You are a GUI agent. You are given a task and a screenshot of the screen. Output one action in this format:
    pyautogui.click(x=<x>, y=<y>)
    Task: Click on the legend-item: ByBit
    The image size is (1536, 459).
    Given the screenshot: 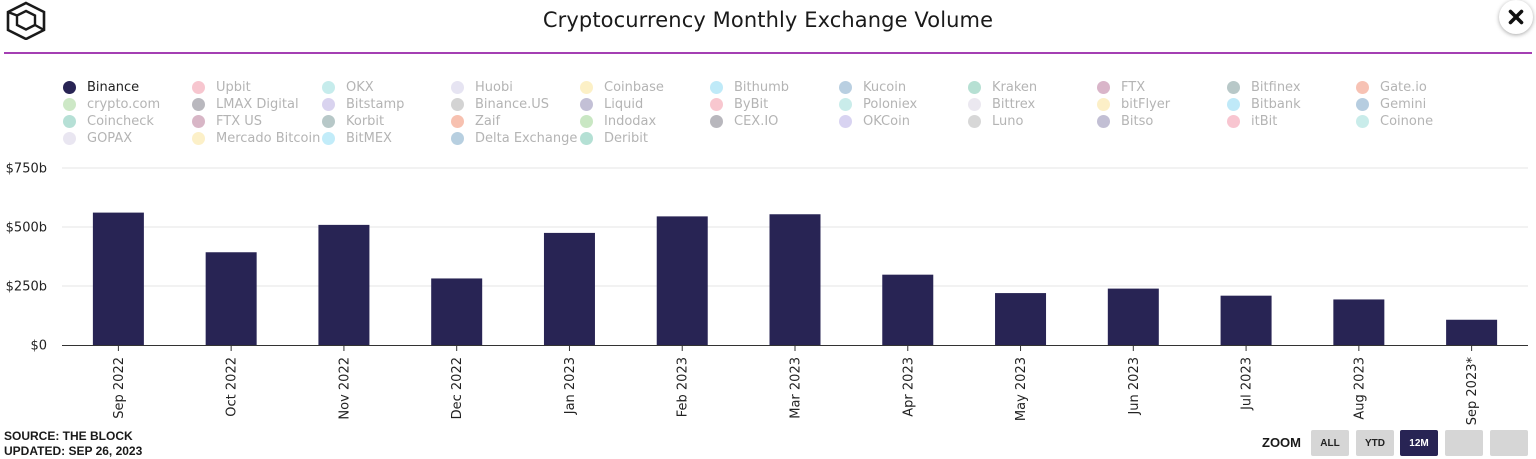 What is the action you would take?
    pyautogui.click(x=739, y=104)
    